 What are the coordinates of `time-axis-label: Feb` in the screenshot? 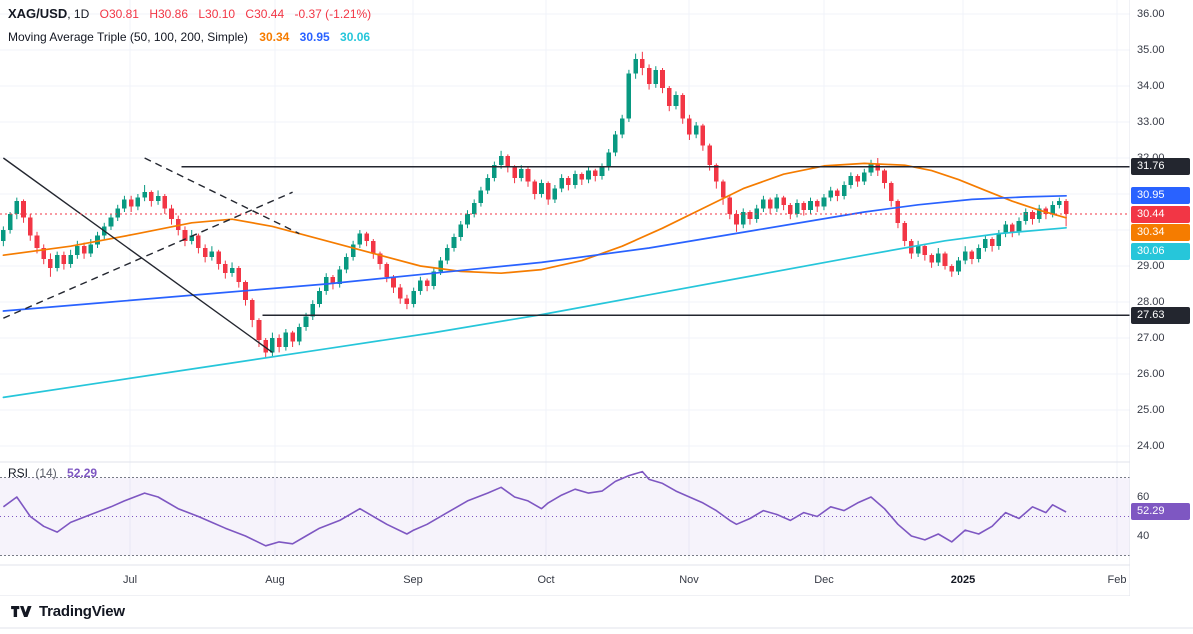 It's located at (1117, 580).